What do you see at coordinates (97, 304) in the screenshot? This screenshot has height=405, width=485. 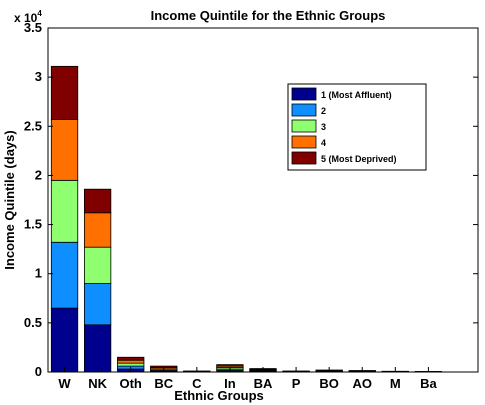 I see `bar-segment-NK-q2` at bounding box center [97, 304].